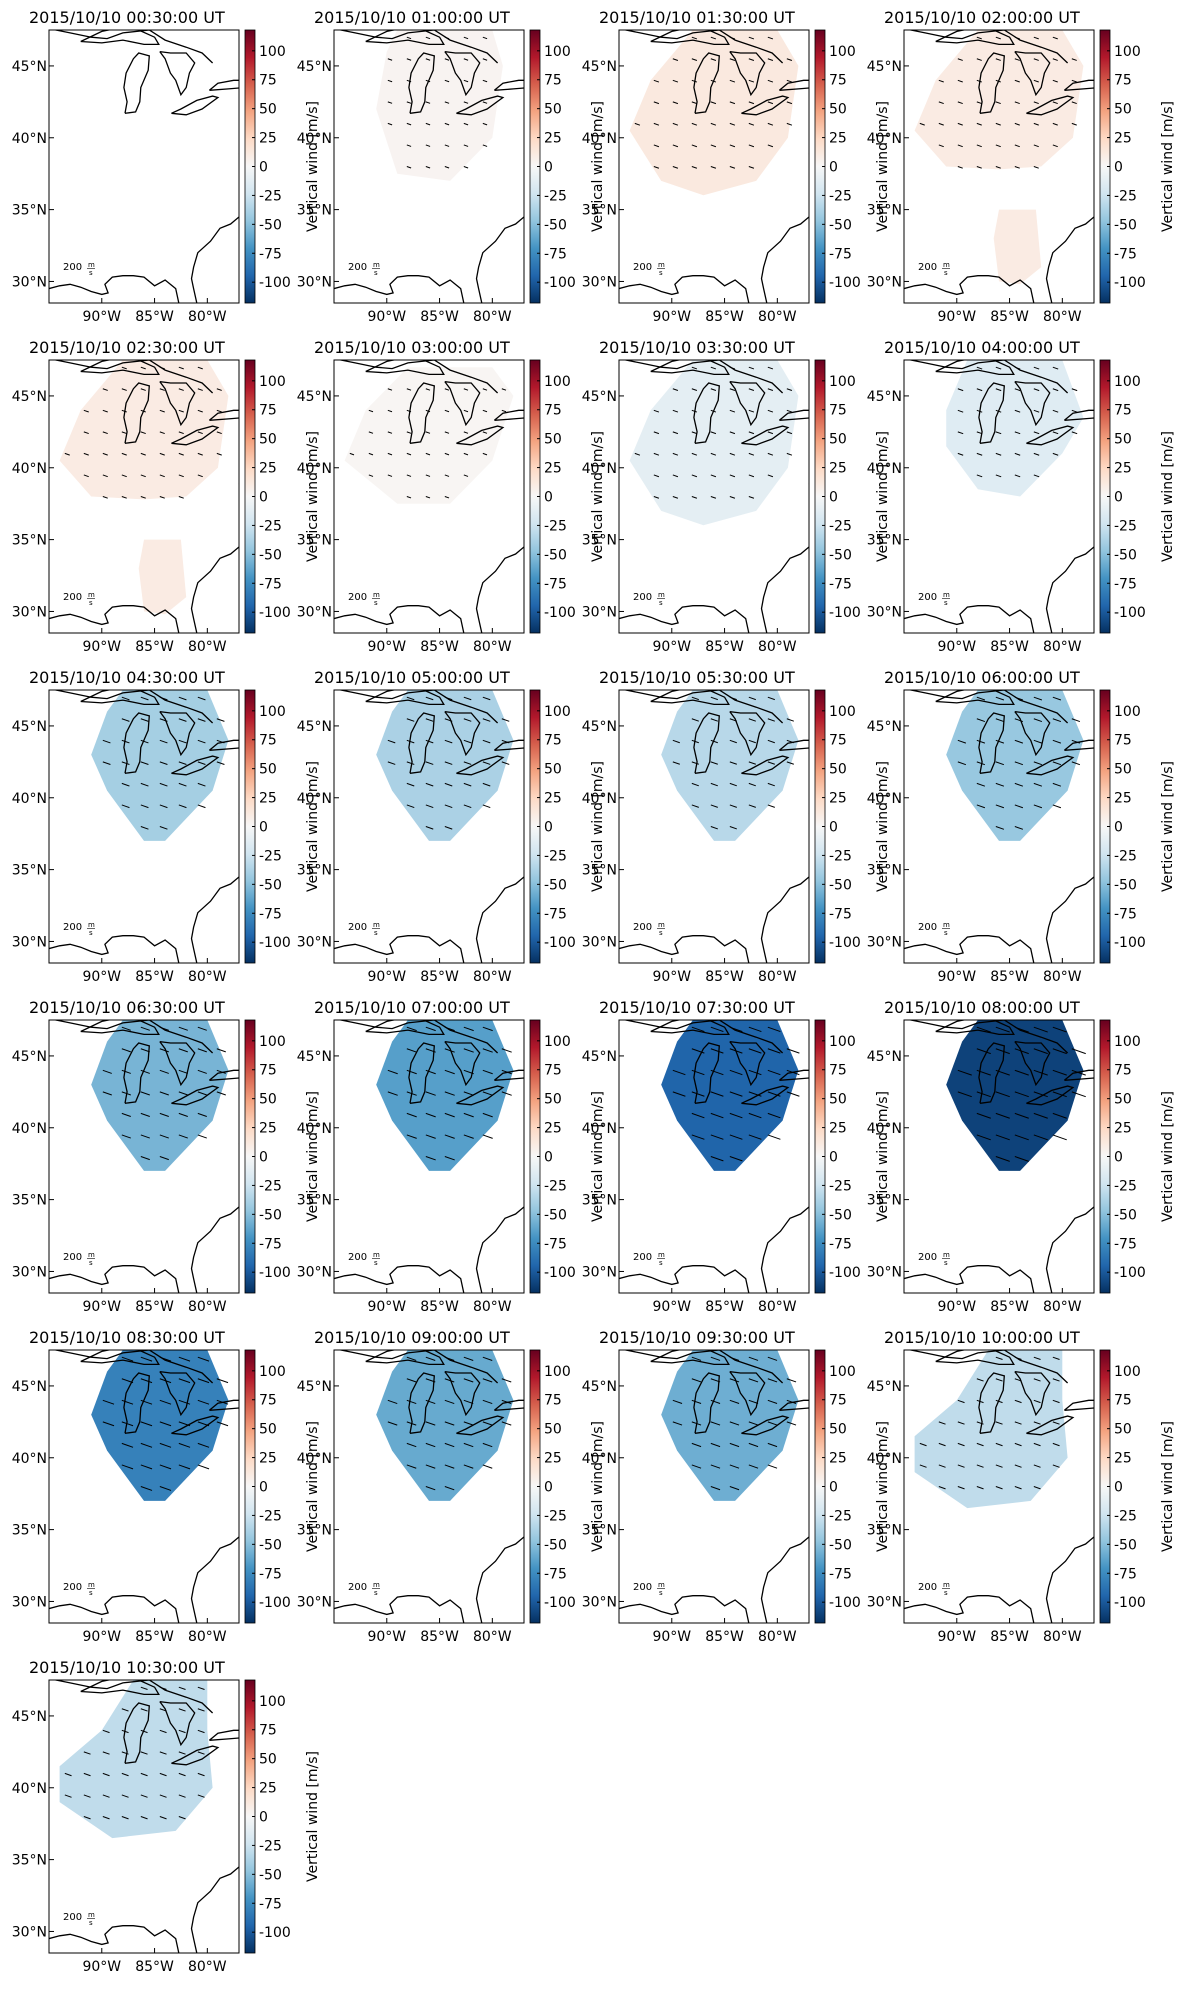 This screenshot has width=1181, height=1991. I want to click on colorbar-tick-label: 0, so click(548, 168).